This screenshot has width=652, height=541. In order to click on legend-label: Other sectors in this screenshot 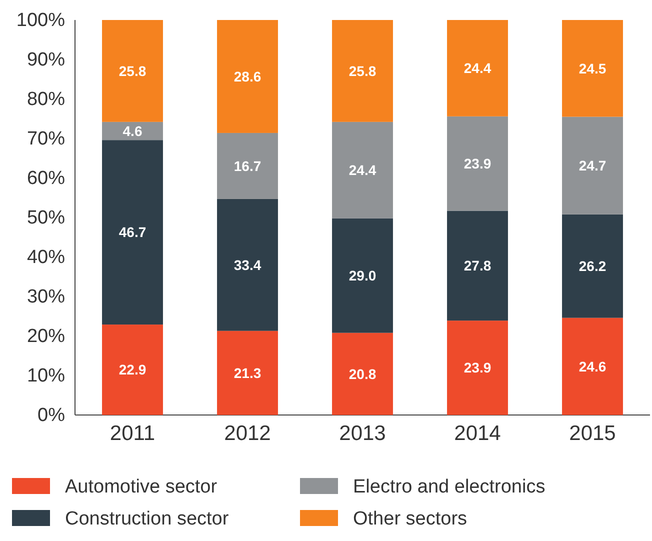, I will do `click(410, 519)`.